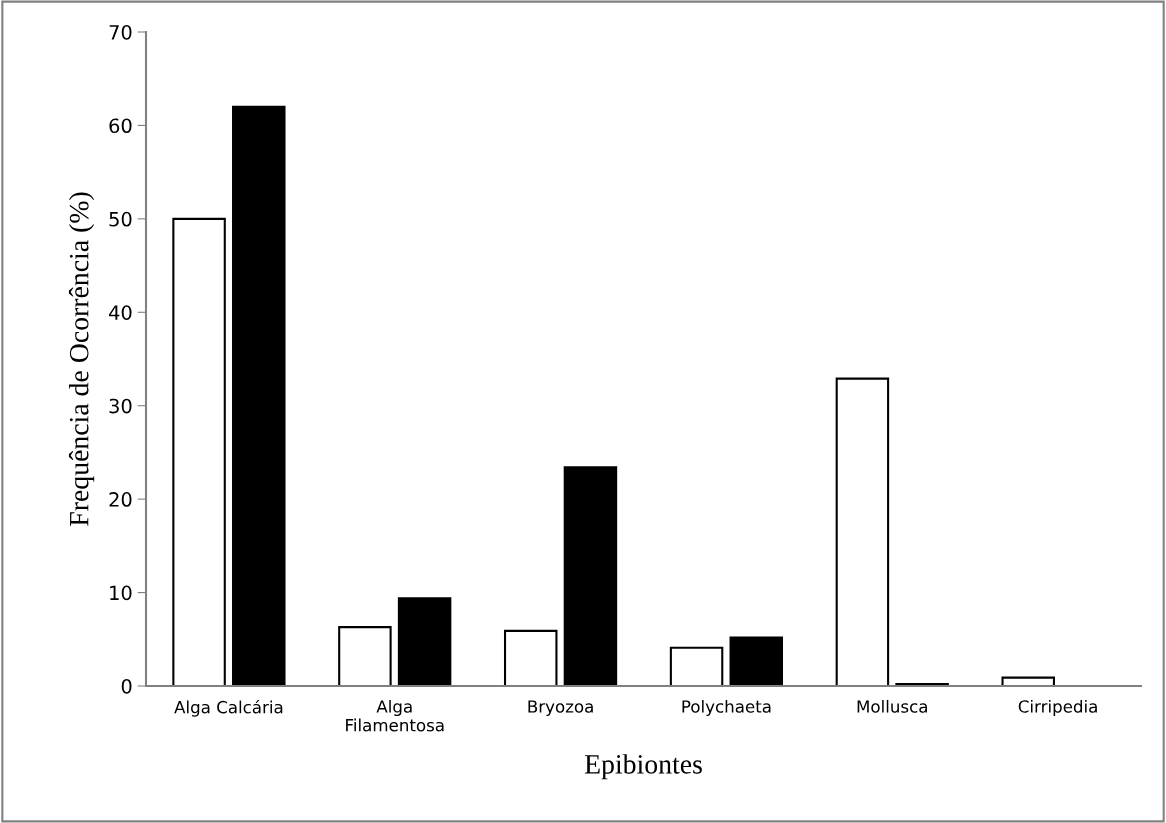 Image resolution: width=1166 pixels, height=823 pixels. Describe the element at coordinates (643, 767) in the screenshot. I see `x-axis-title: Epibiontes` at that location.